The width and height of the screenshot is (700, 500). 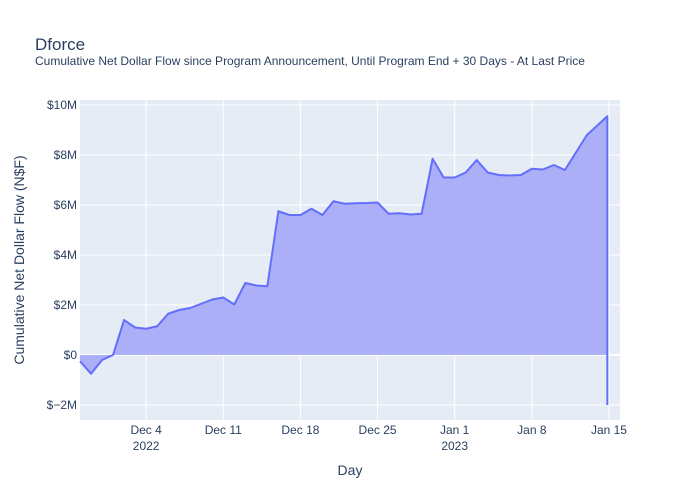 I want to click on x-tick-label: Dec 4, so click(x=146, y=430).